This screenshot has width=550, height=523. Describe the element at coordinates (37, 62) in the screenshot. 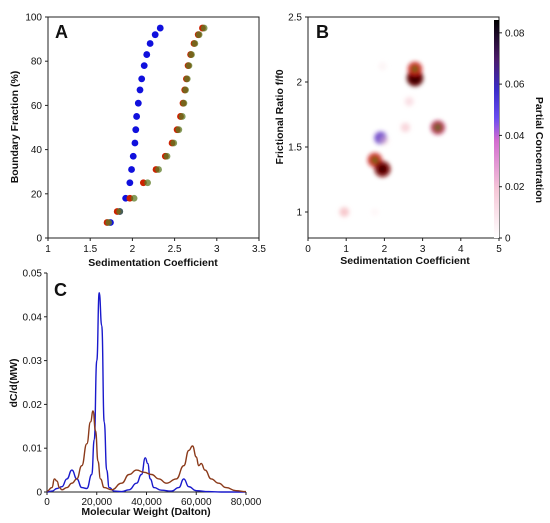

I see `panel-a-y-tick-label: 80` at that location.